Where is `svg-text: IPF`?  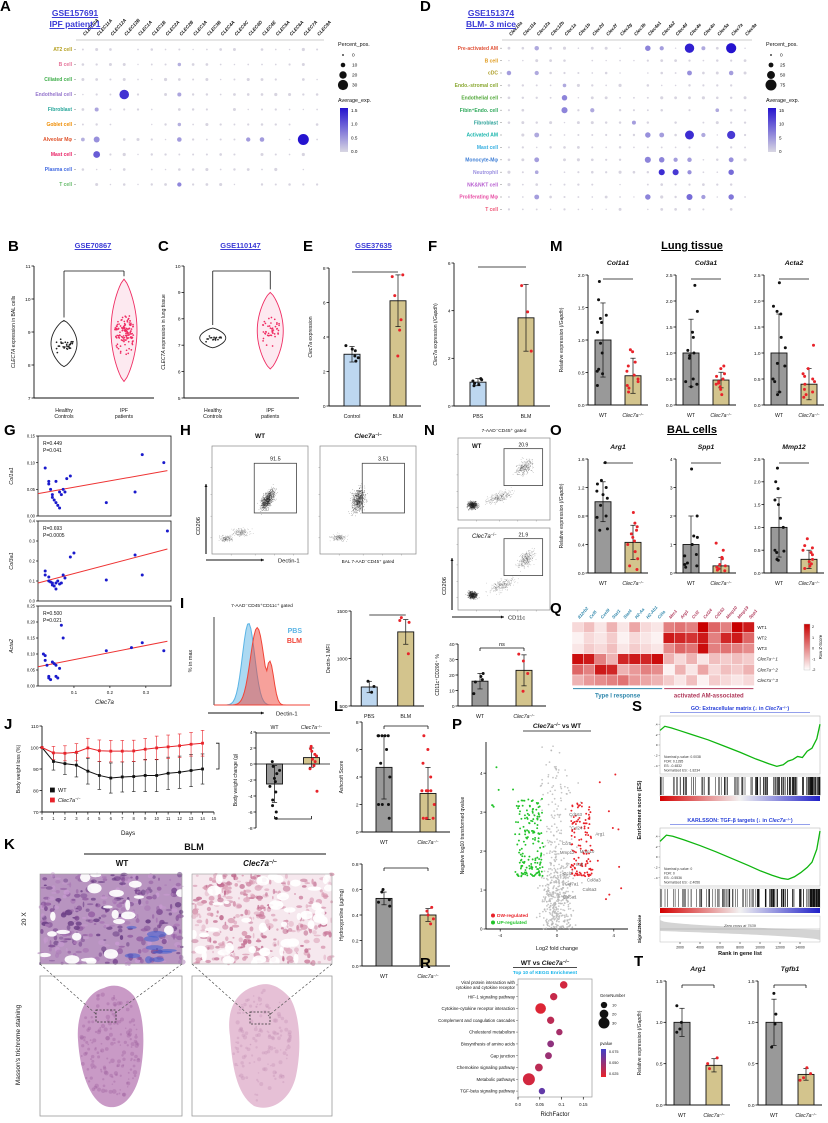 svg-text: IPF is located at coordinates (124, 411).